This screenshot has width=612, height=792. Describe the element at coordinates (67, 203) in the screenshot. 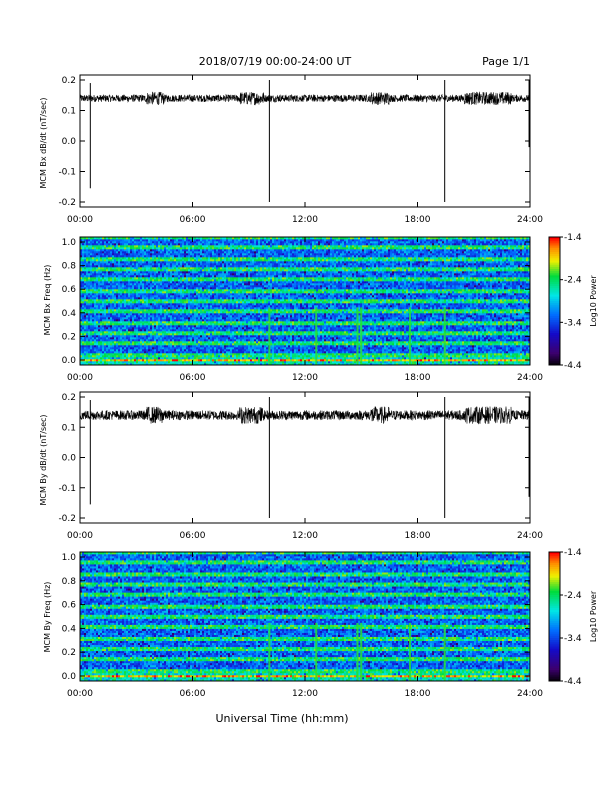

I see `y-tick-label: -0.2` at that location.